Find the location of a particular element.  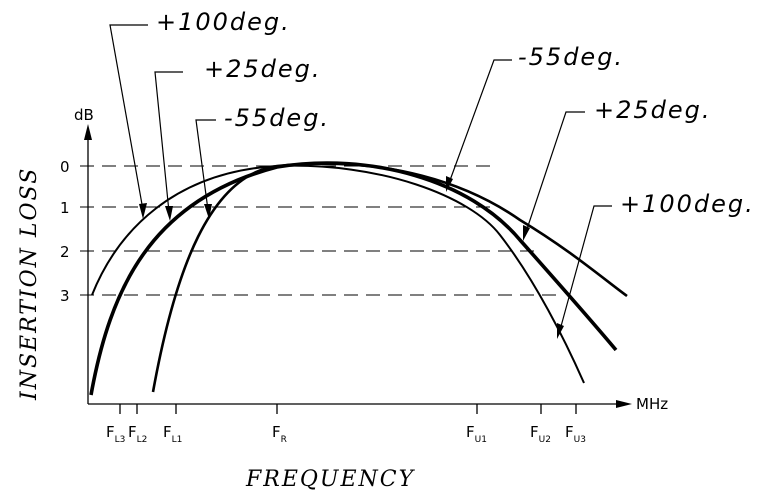

annotation-right-minus-55: -55deg. is located at coordinates (571, 57).